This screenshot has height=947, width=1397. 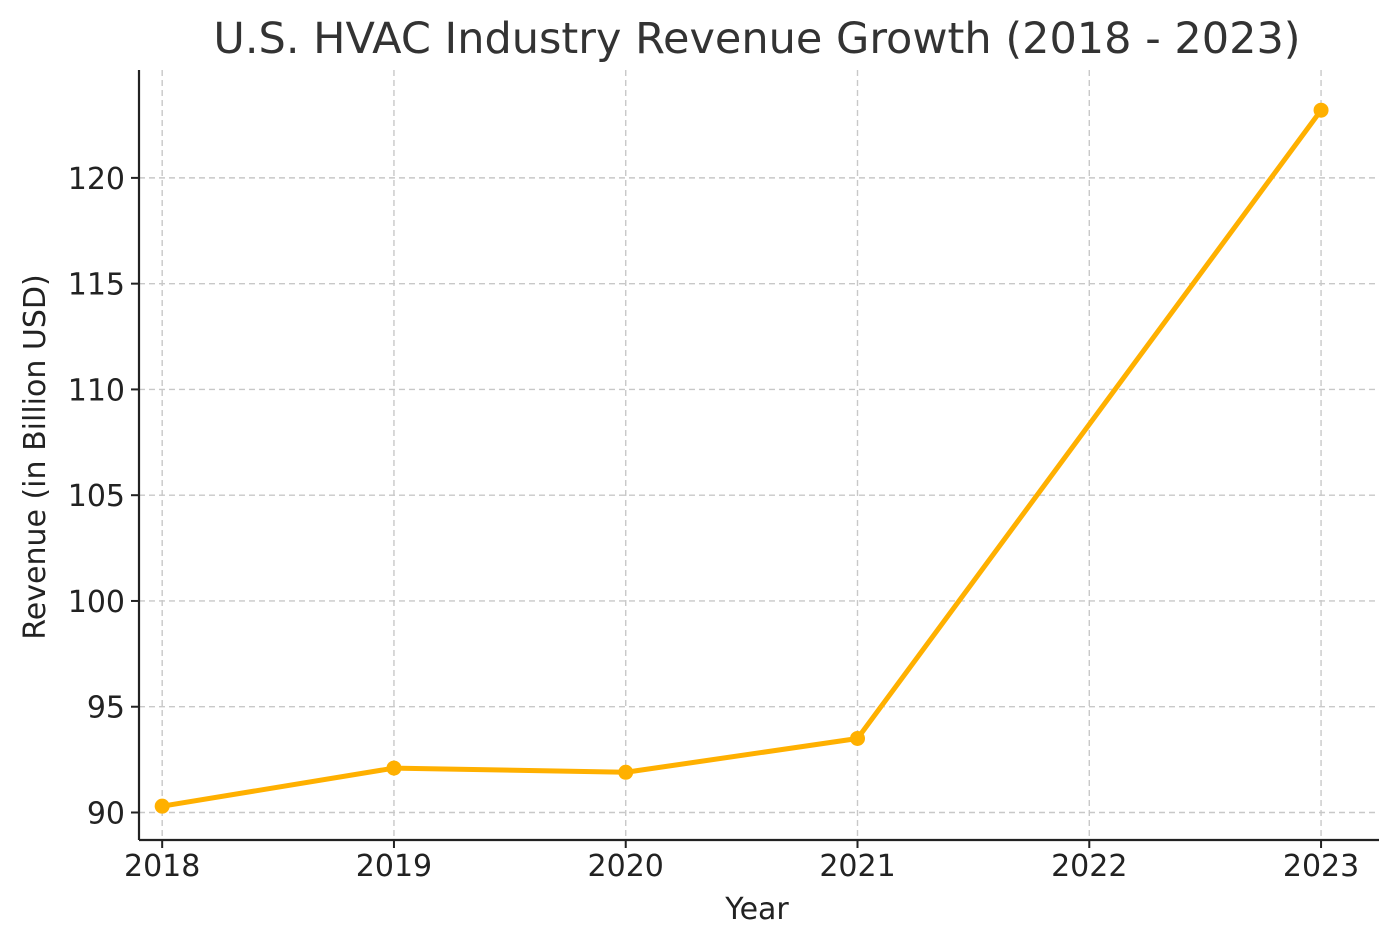 I want to click on x-axis-label: Year, so click(x=756, y=909).